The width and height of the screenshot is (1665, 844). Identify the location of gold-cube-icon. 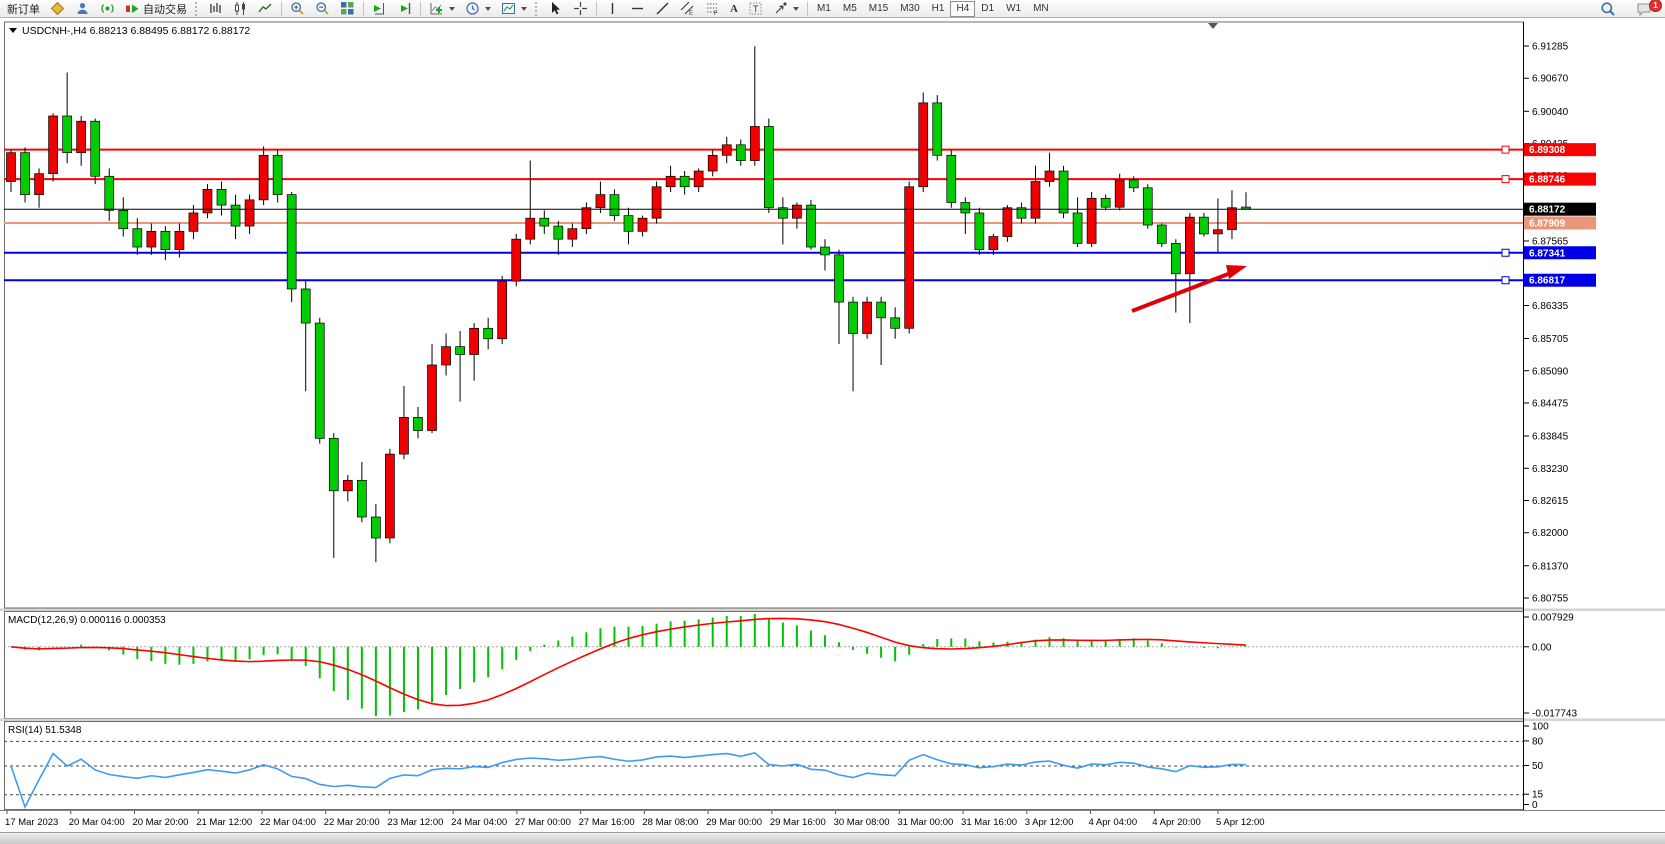
(57, 8).